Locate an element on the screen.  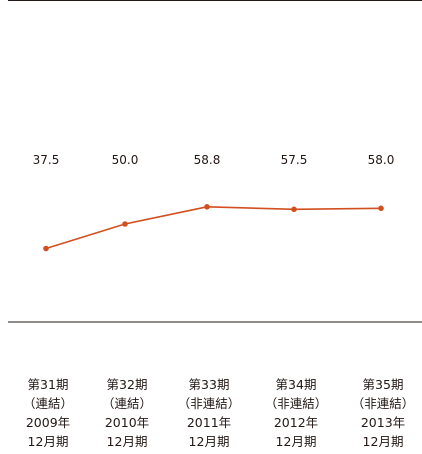
data-label: 58.0 is located at coordinates (381, 160).